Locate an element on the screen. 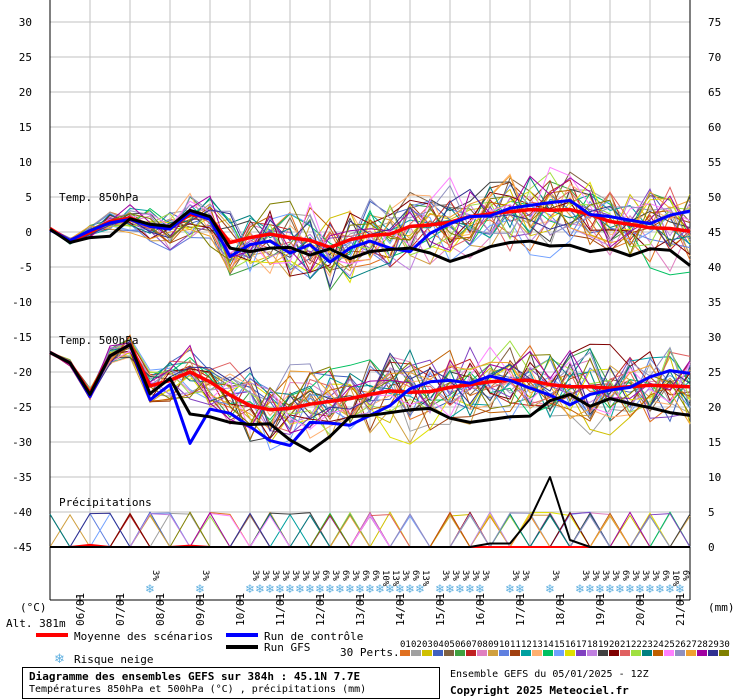 This screenshot has height=700, width=740. pert-number: 17 is located at coordinates (581, 645).